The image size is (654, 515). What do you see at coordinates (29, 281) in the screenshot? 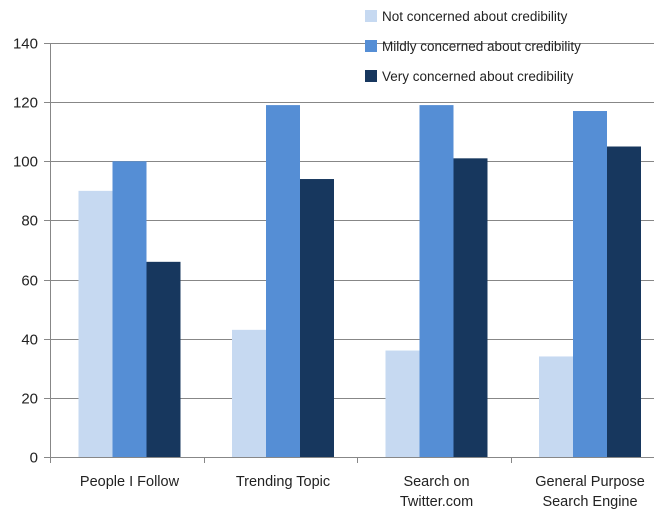
I see `y-tick-label: 60` at bounding box center [29, 281].